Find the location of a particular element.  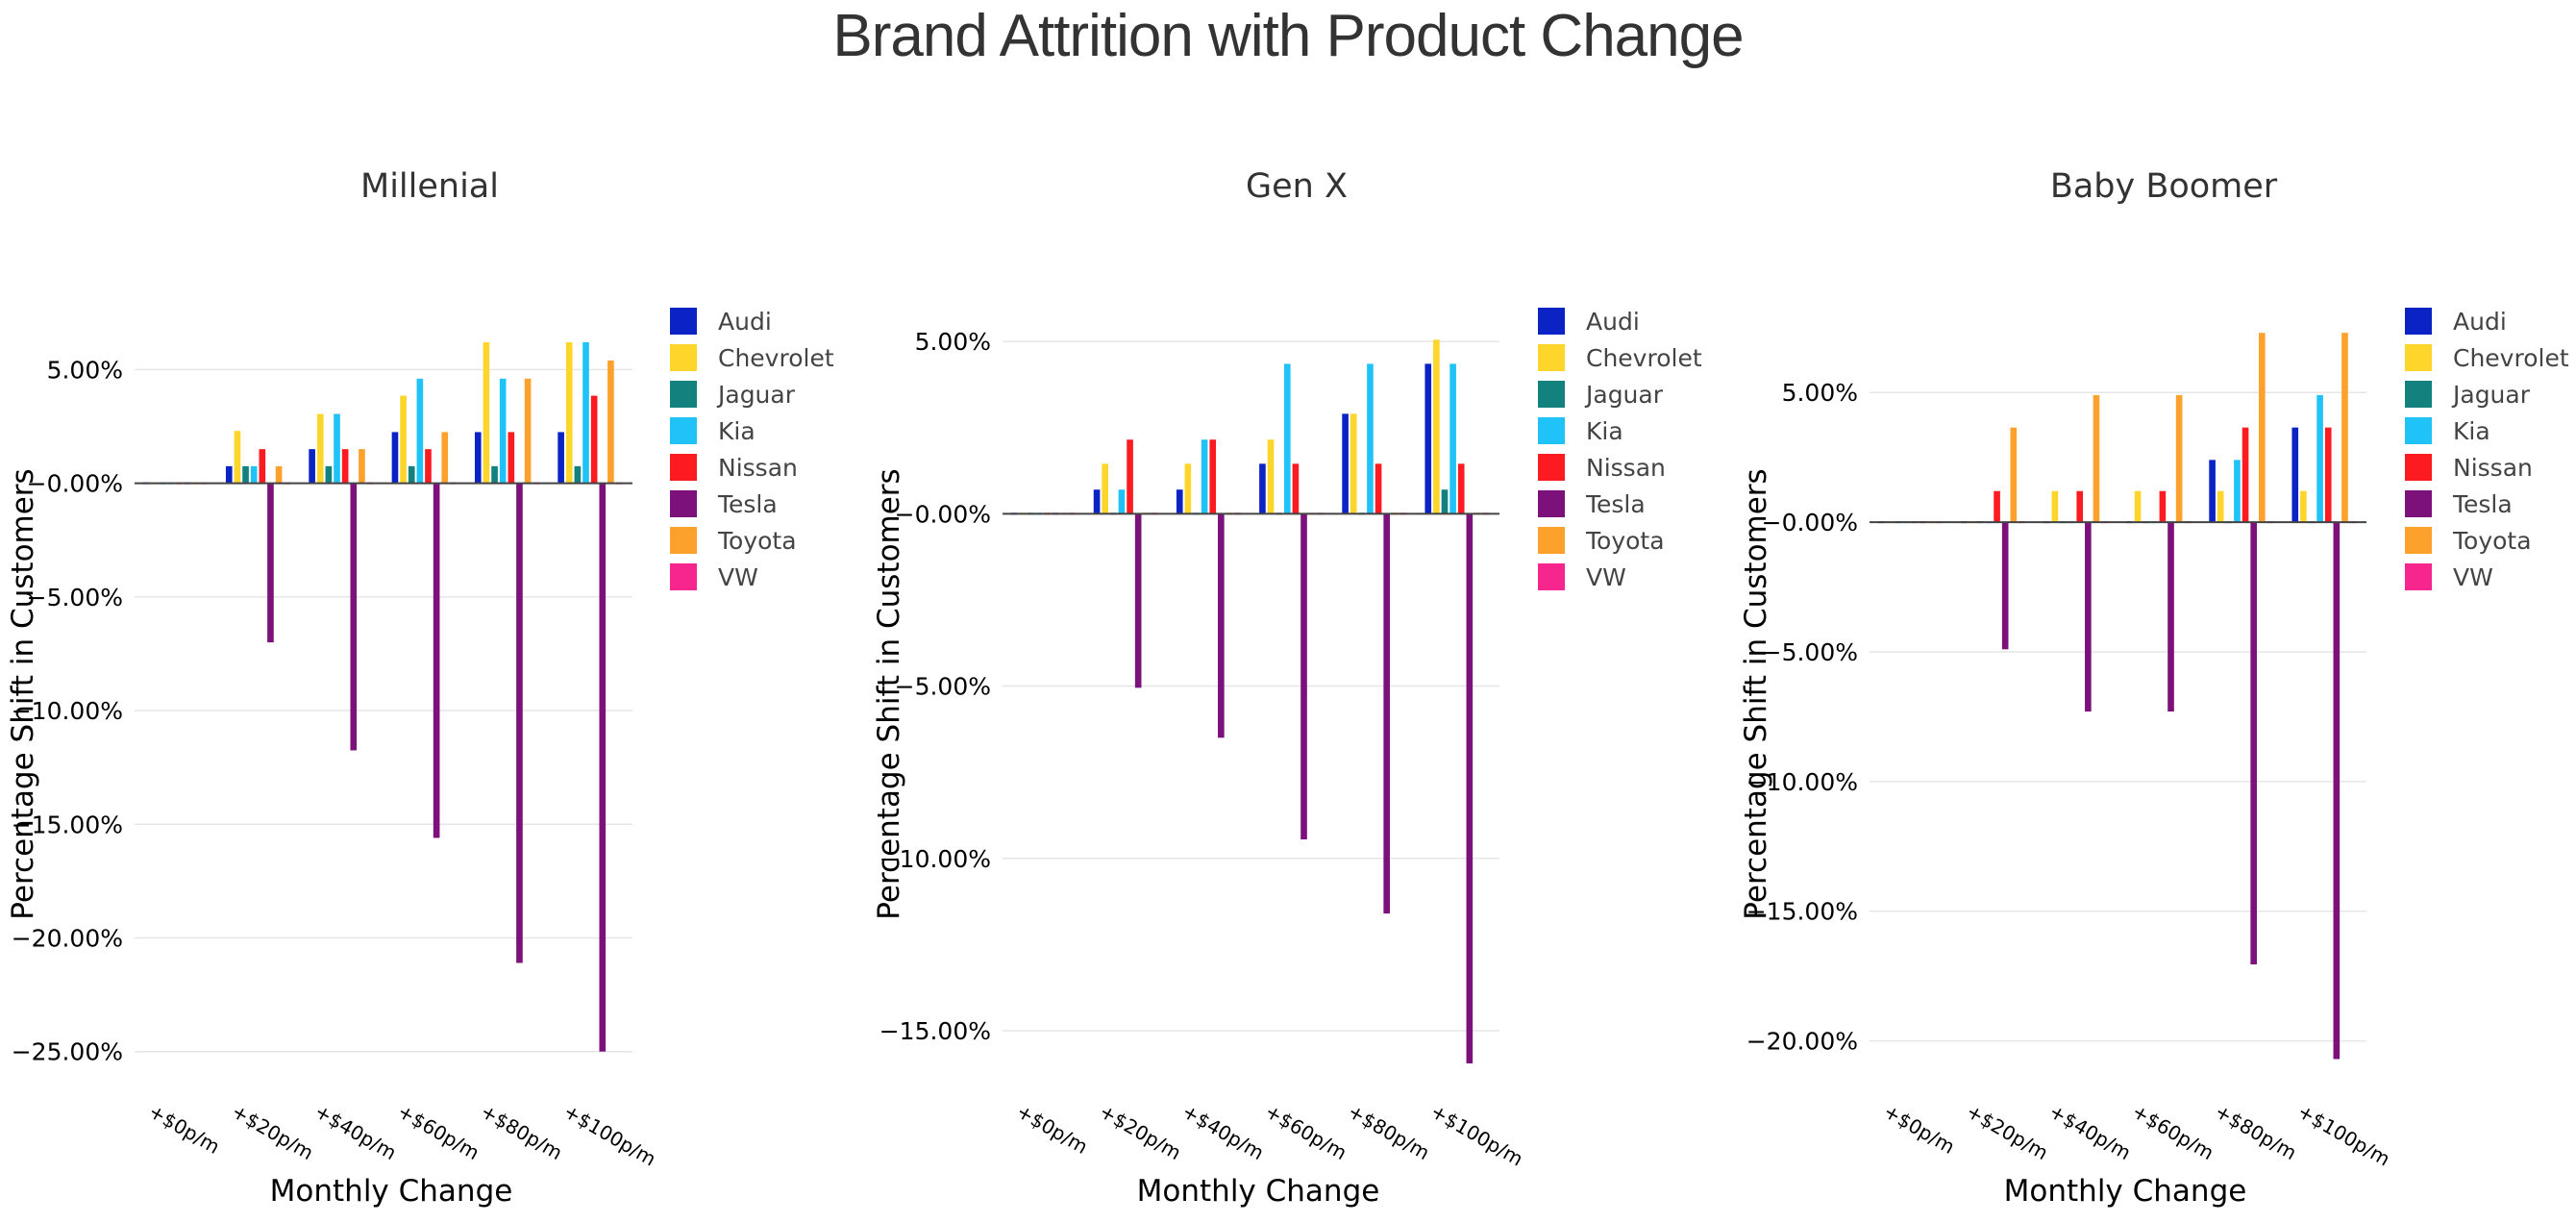

y-axis-label: Percentage Shift in Customers is located at coordinates (1756, 693).